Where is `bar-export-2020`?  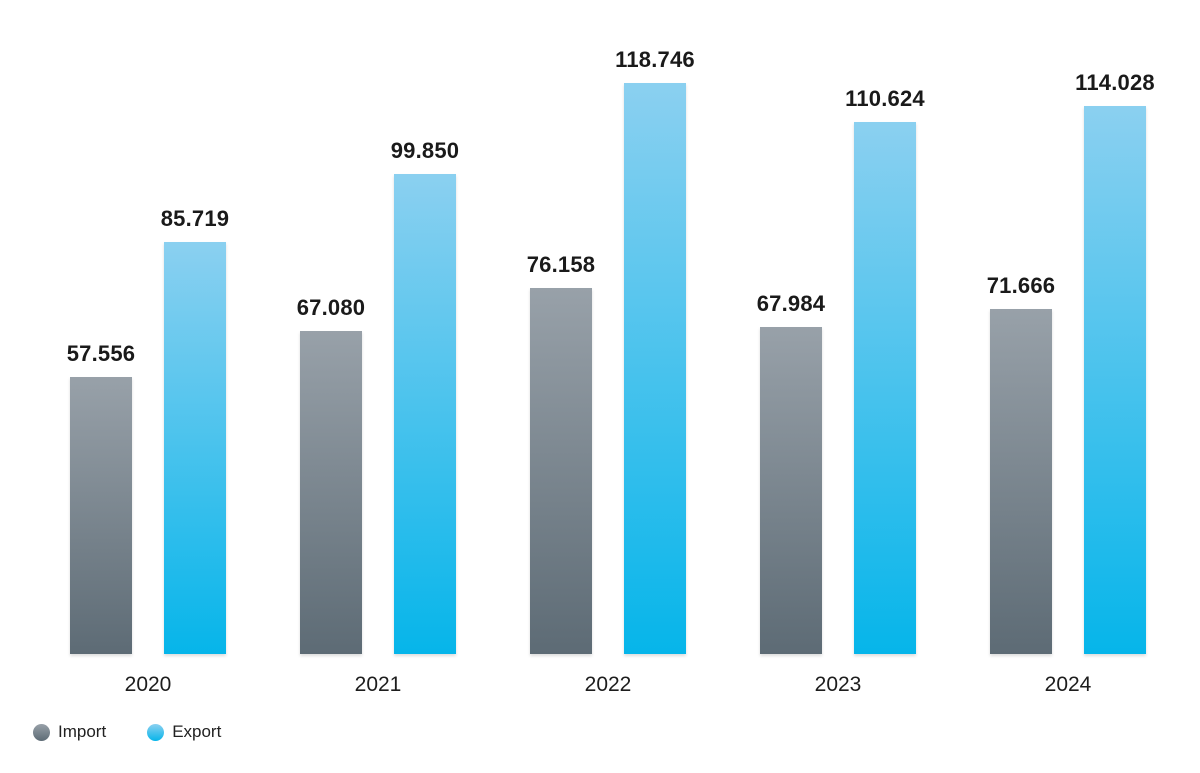
bar-export-2020 is located at coordinates (195, 448).